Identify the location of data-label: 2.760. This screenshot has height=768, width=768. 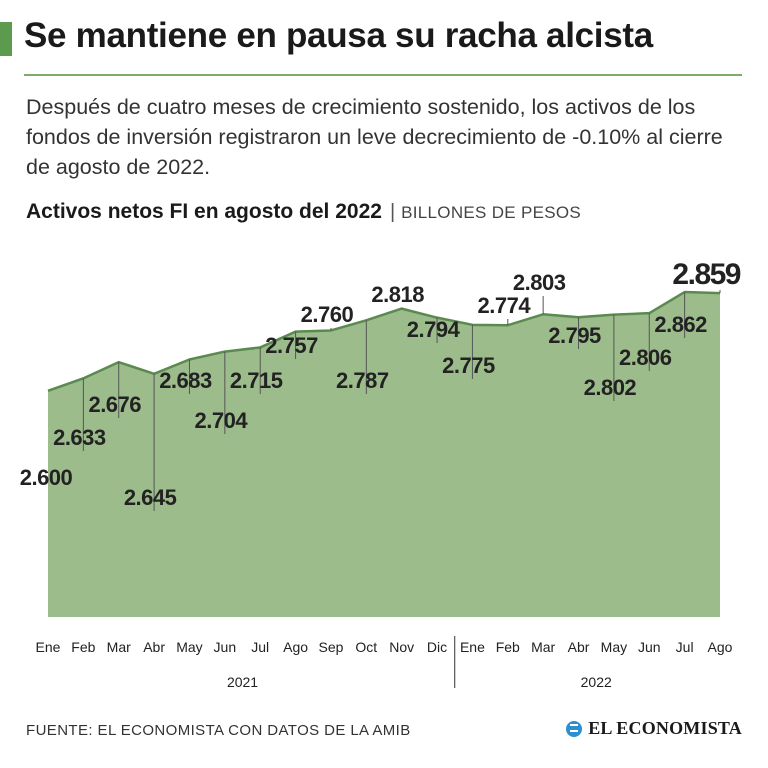
(327, 314).